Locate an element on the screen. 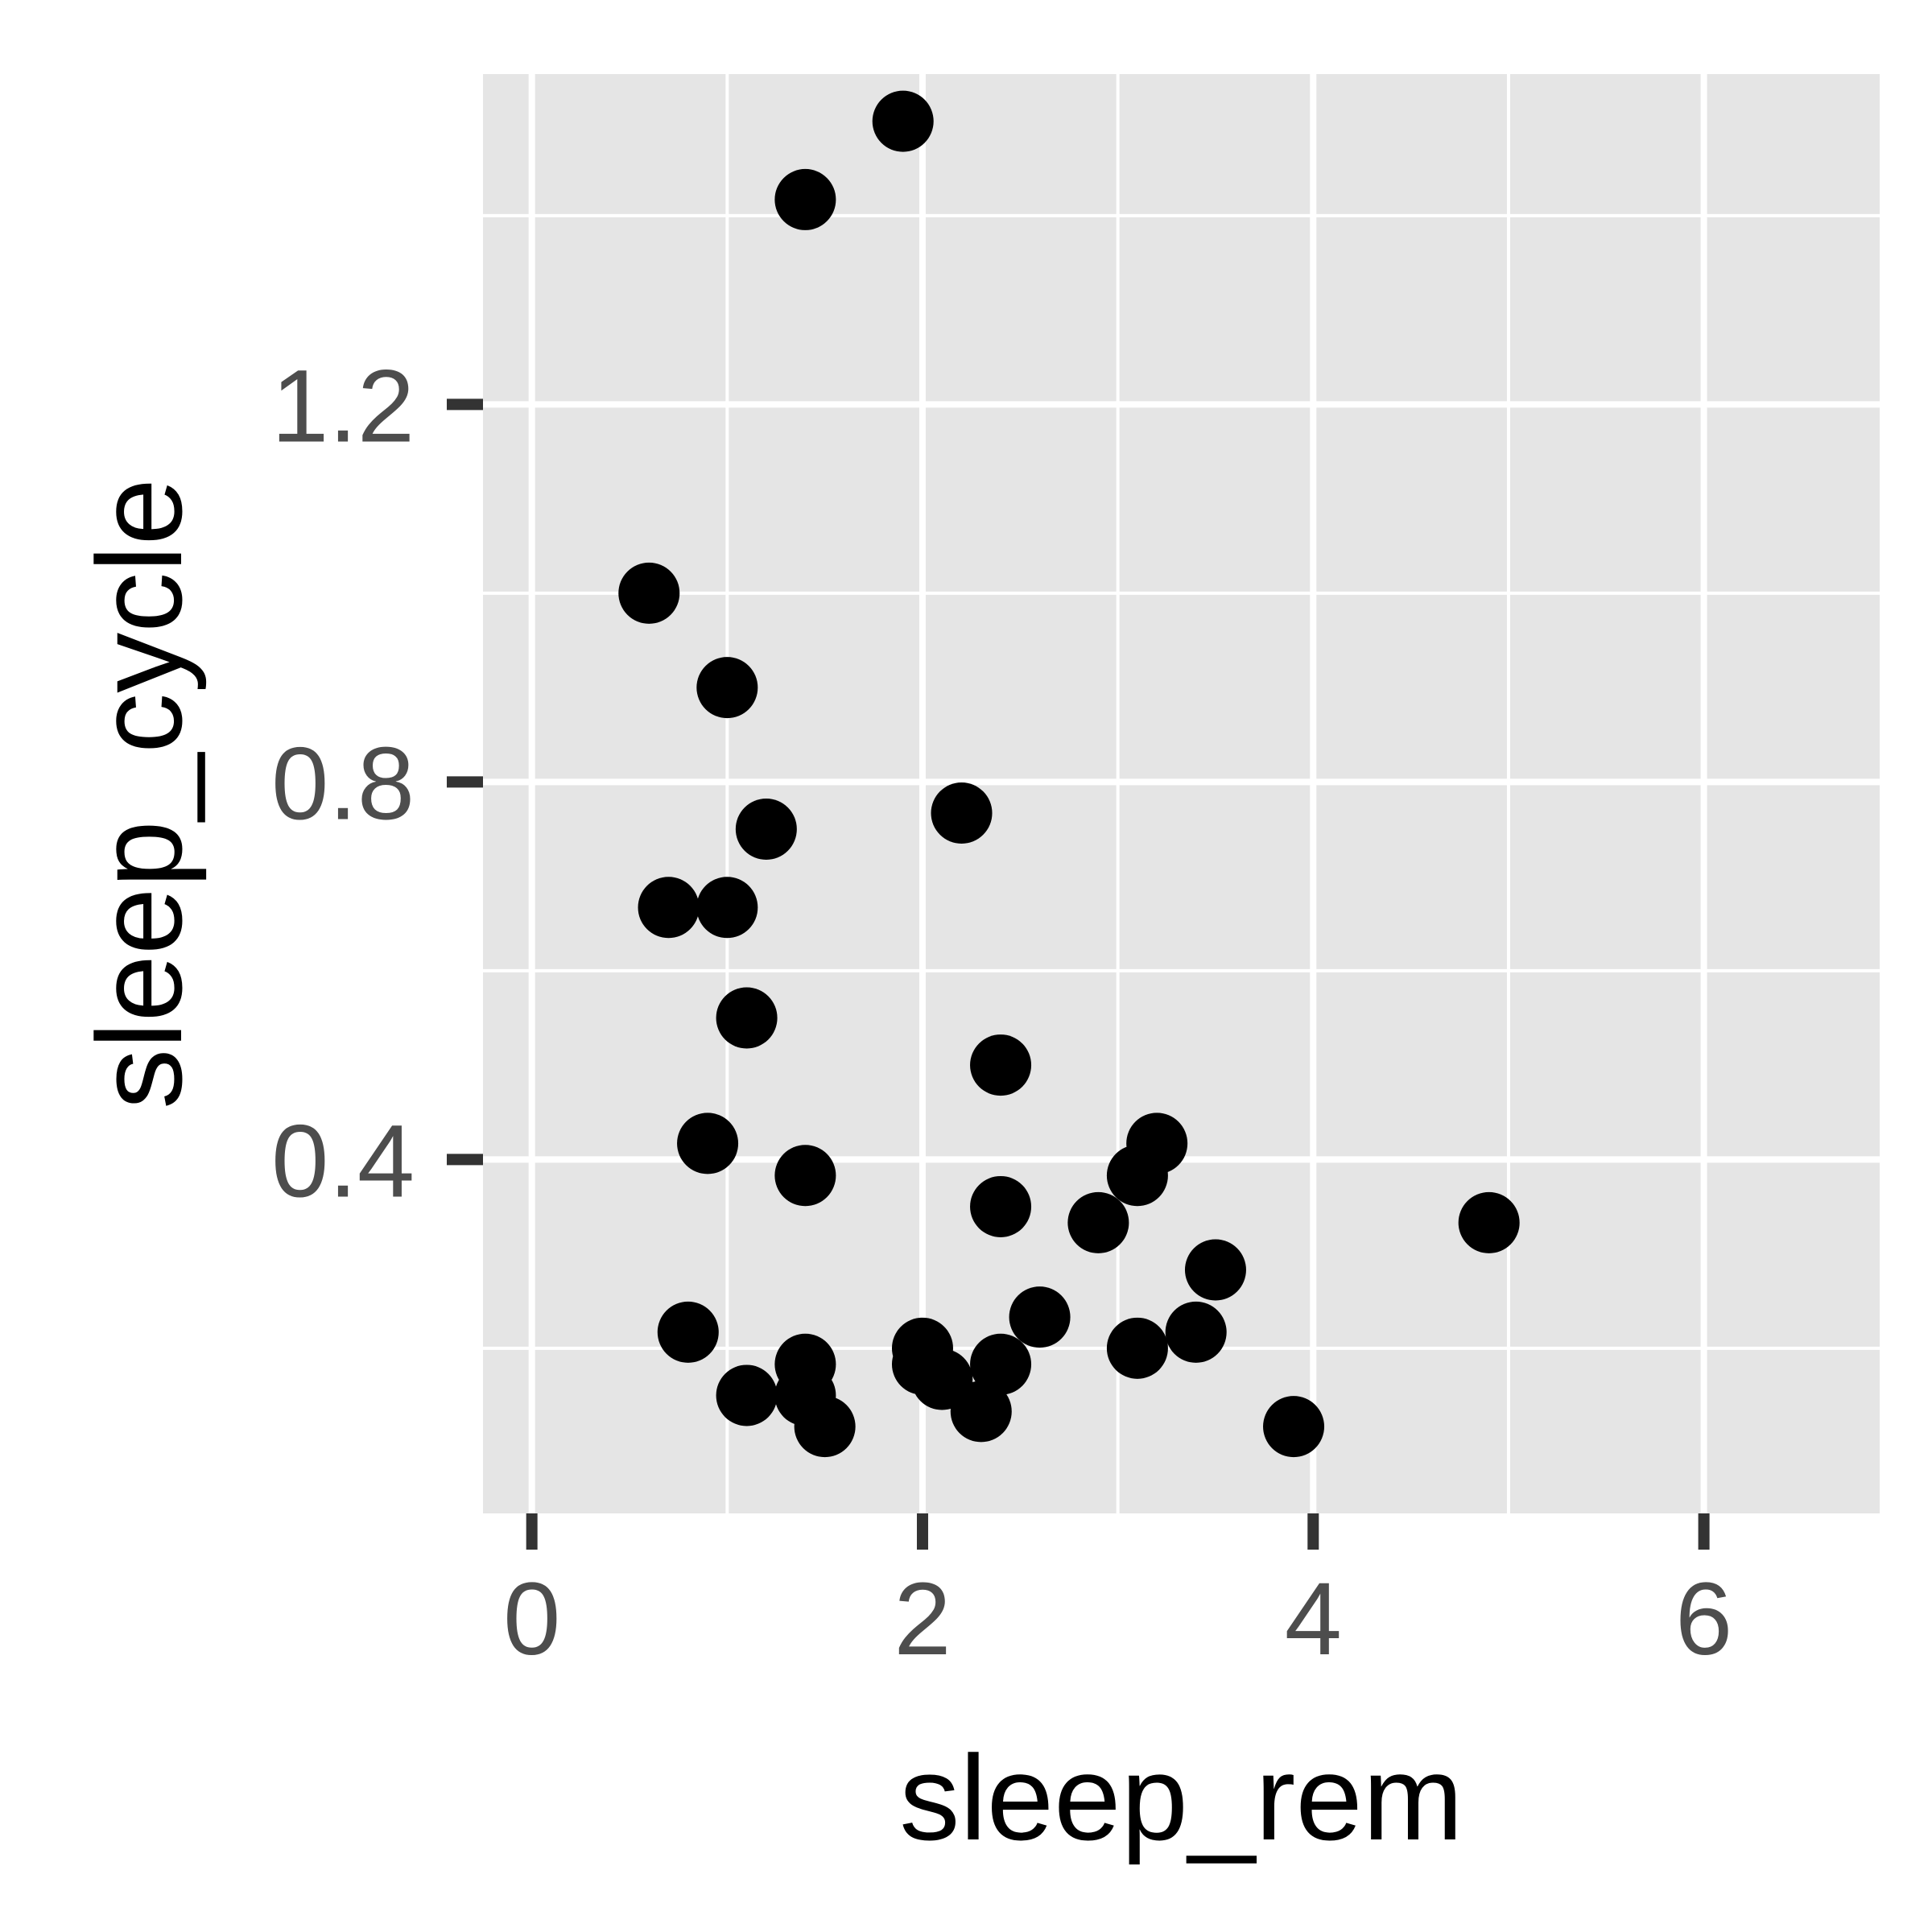 Image resolution: width=1932 pixels, height=1932 pixels. y-tick-label: 0.8 is located at coordinates (343, 783).